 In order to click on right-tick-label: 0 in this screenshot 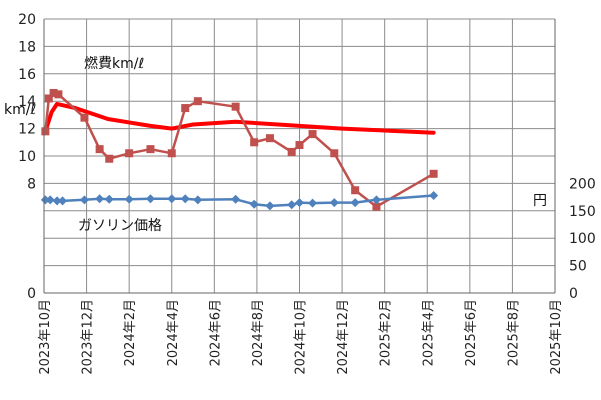, I will do `click(573, 294)`.